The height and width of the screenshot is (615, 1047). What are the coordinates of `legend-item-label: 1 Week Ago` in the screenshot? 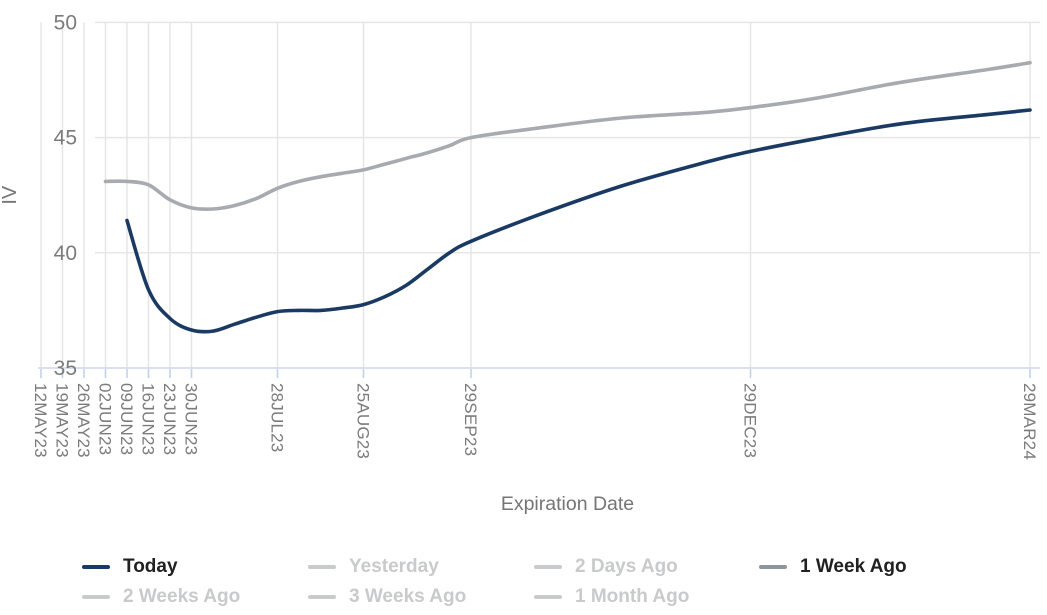 It's located at (853, 566).